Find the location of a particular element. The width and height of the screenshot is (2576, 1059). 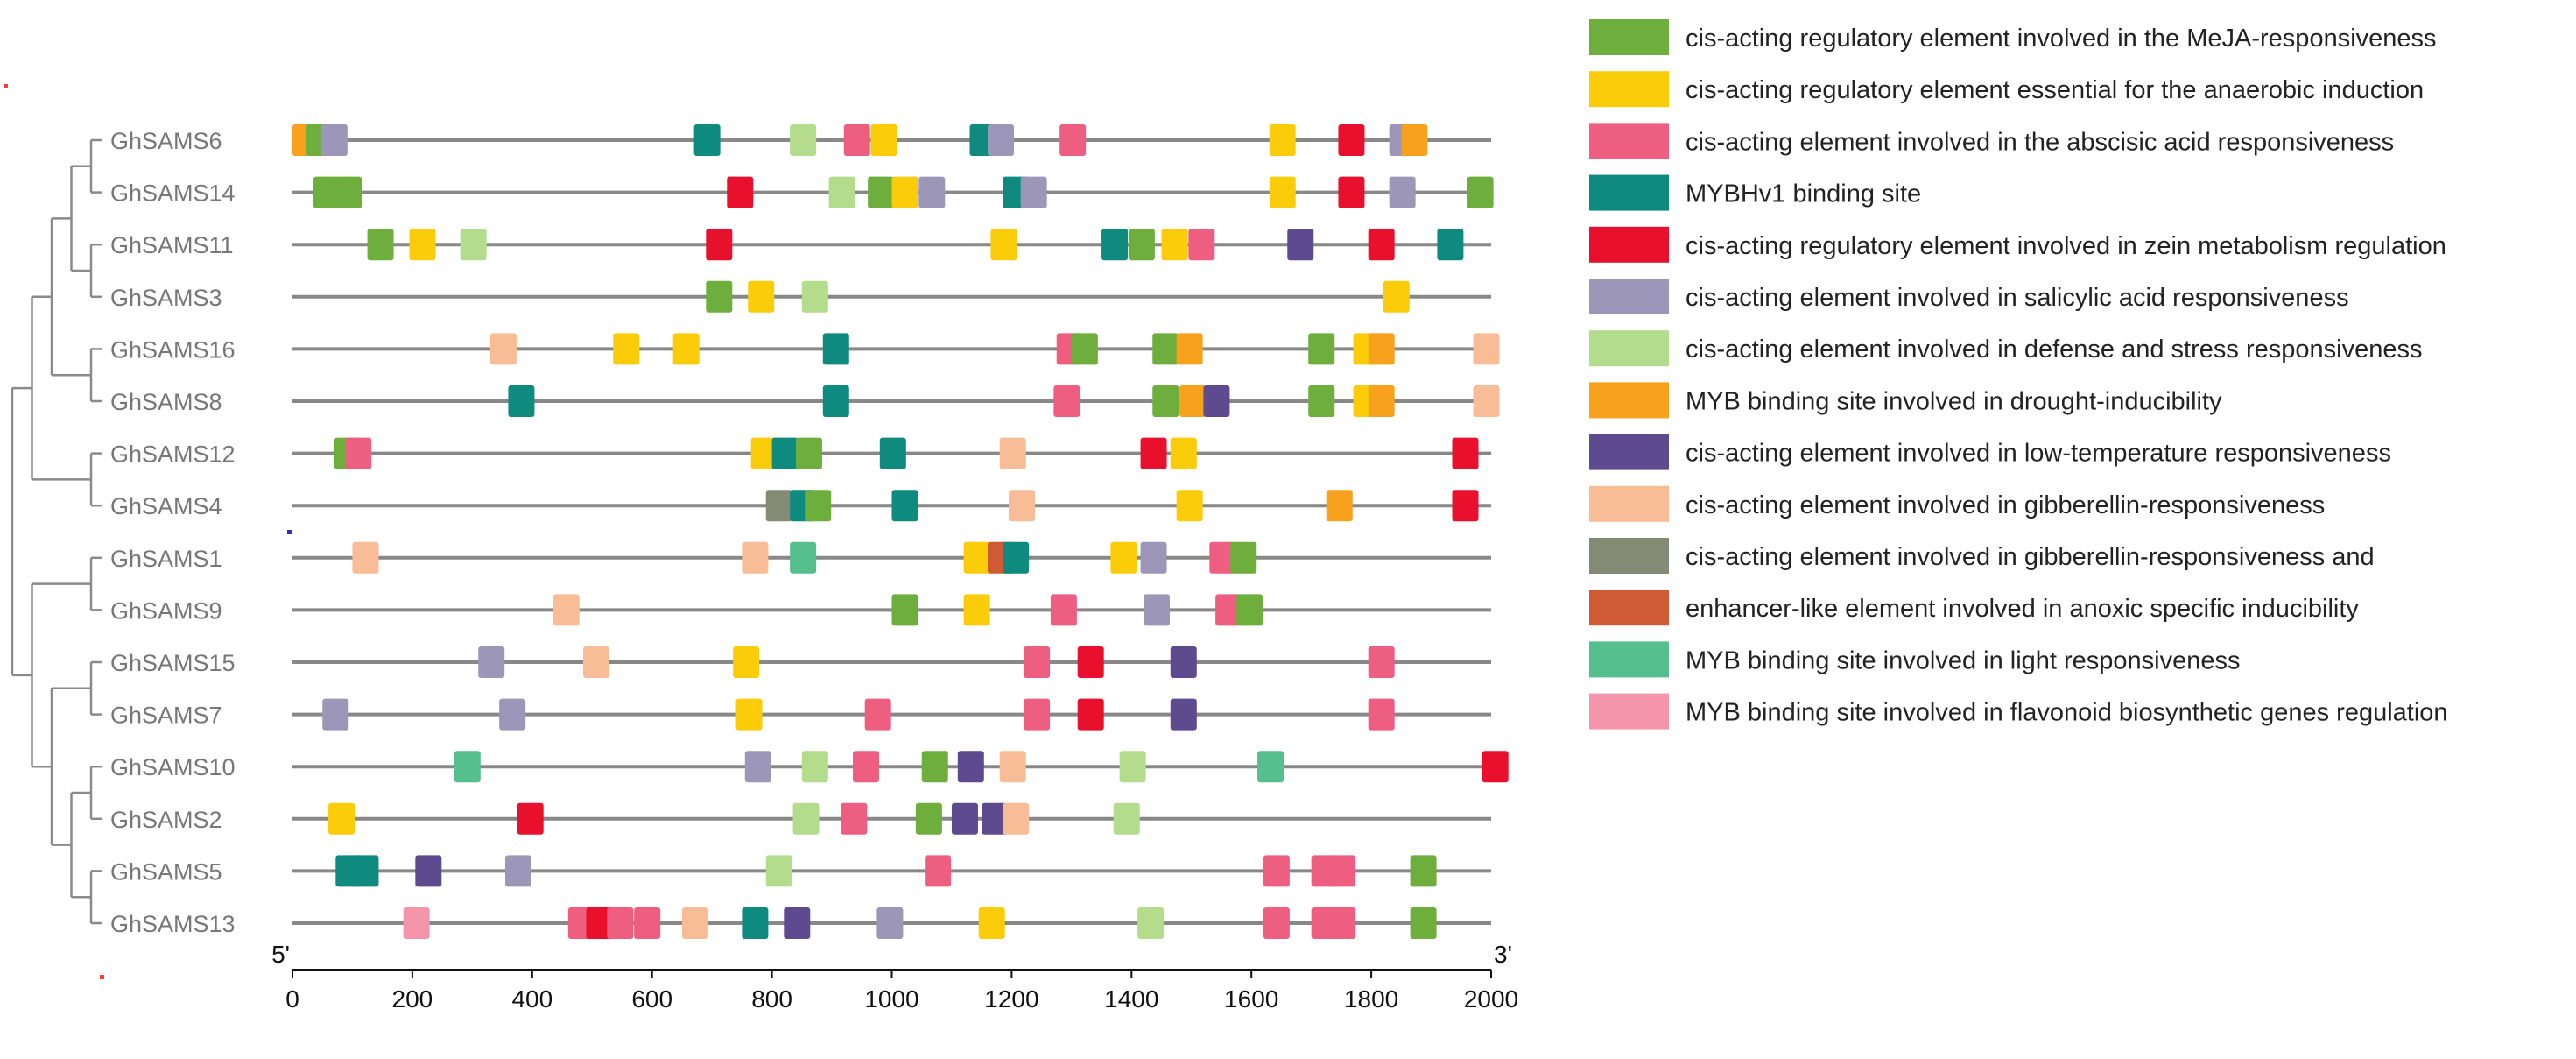

gene-label: GhSAMS3 is located at coordinates (166, 298).